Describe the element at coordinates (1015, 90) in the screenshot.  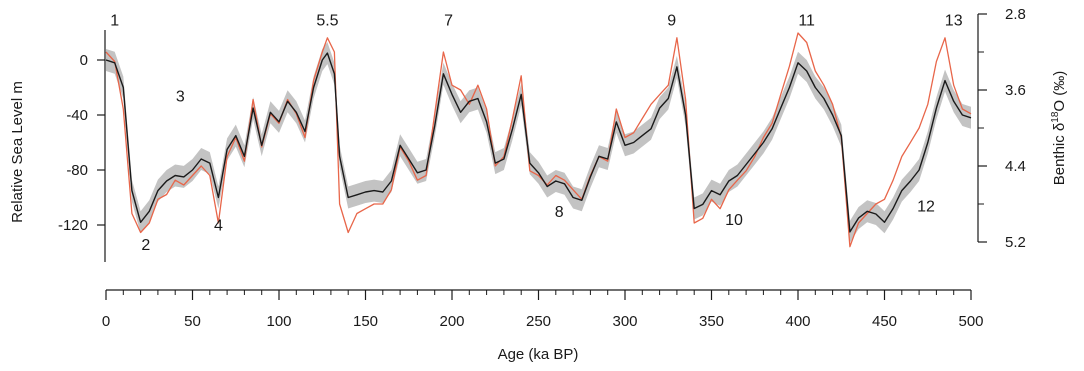
I see `y-right-tick-label: 3.6` at that location.